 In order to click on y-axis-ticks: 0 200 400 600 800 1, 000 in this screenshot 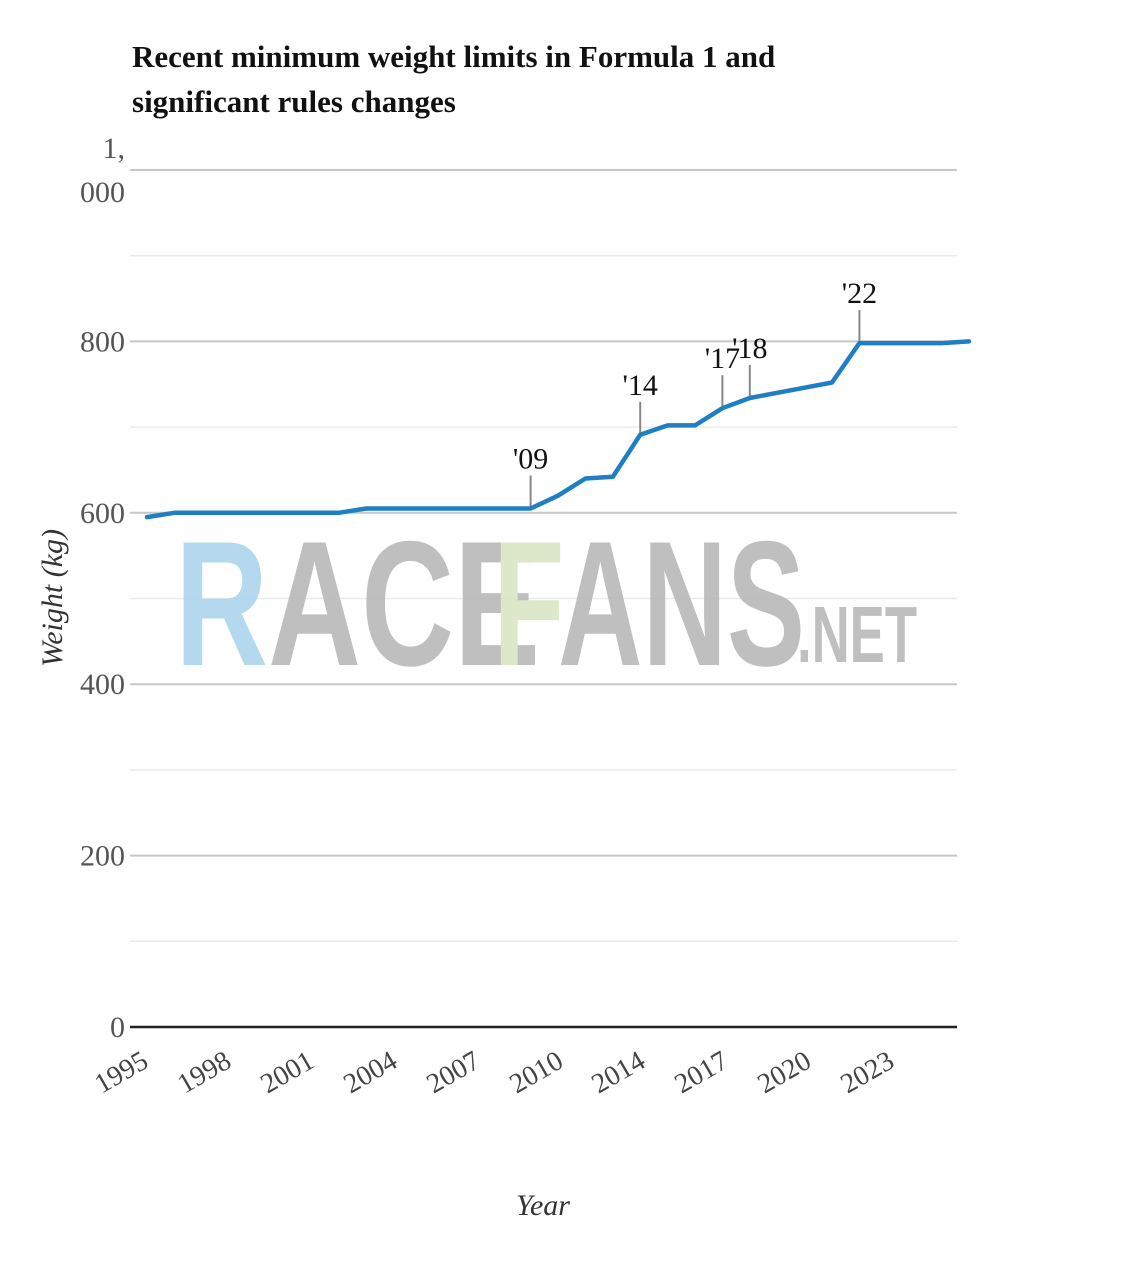, I will do `click(102, 588)`.